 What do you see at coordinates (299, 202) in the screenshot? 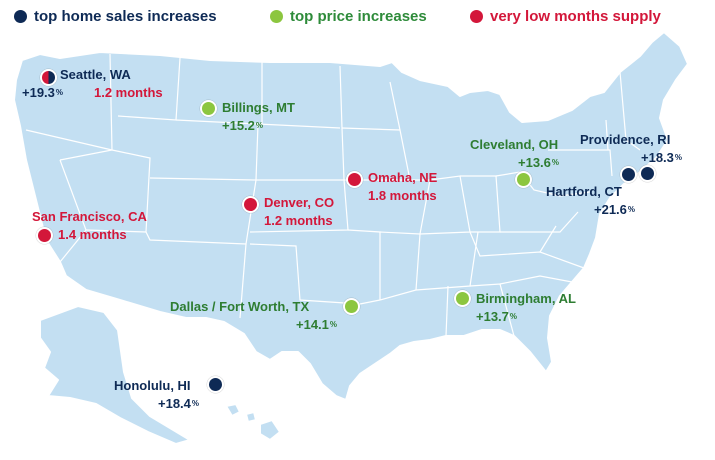
I see `denver-name: Denver, CO` at bounding box center [299, 202].